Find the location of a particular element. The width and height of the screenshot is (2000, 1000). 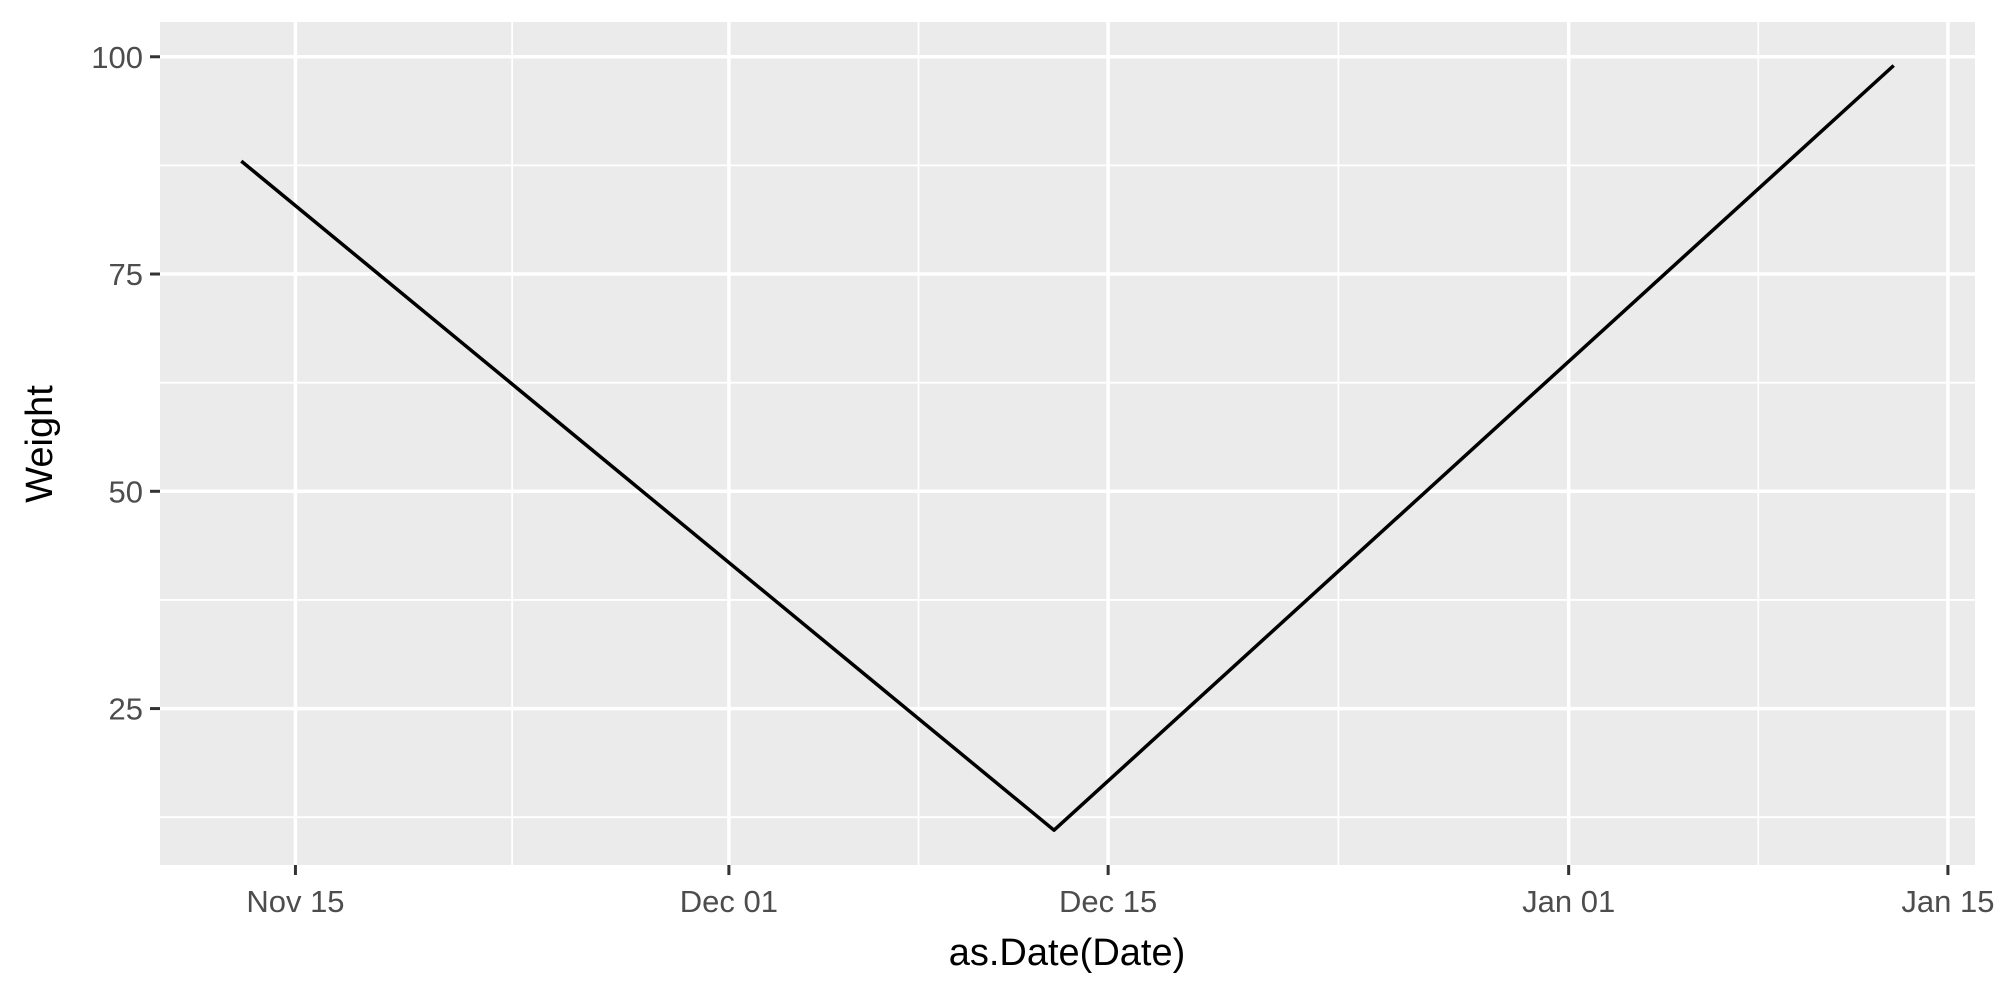

x-tick-label: Dec 15 is located at coordinates (1108, 901).